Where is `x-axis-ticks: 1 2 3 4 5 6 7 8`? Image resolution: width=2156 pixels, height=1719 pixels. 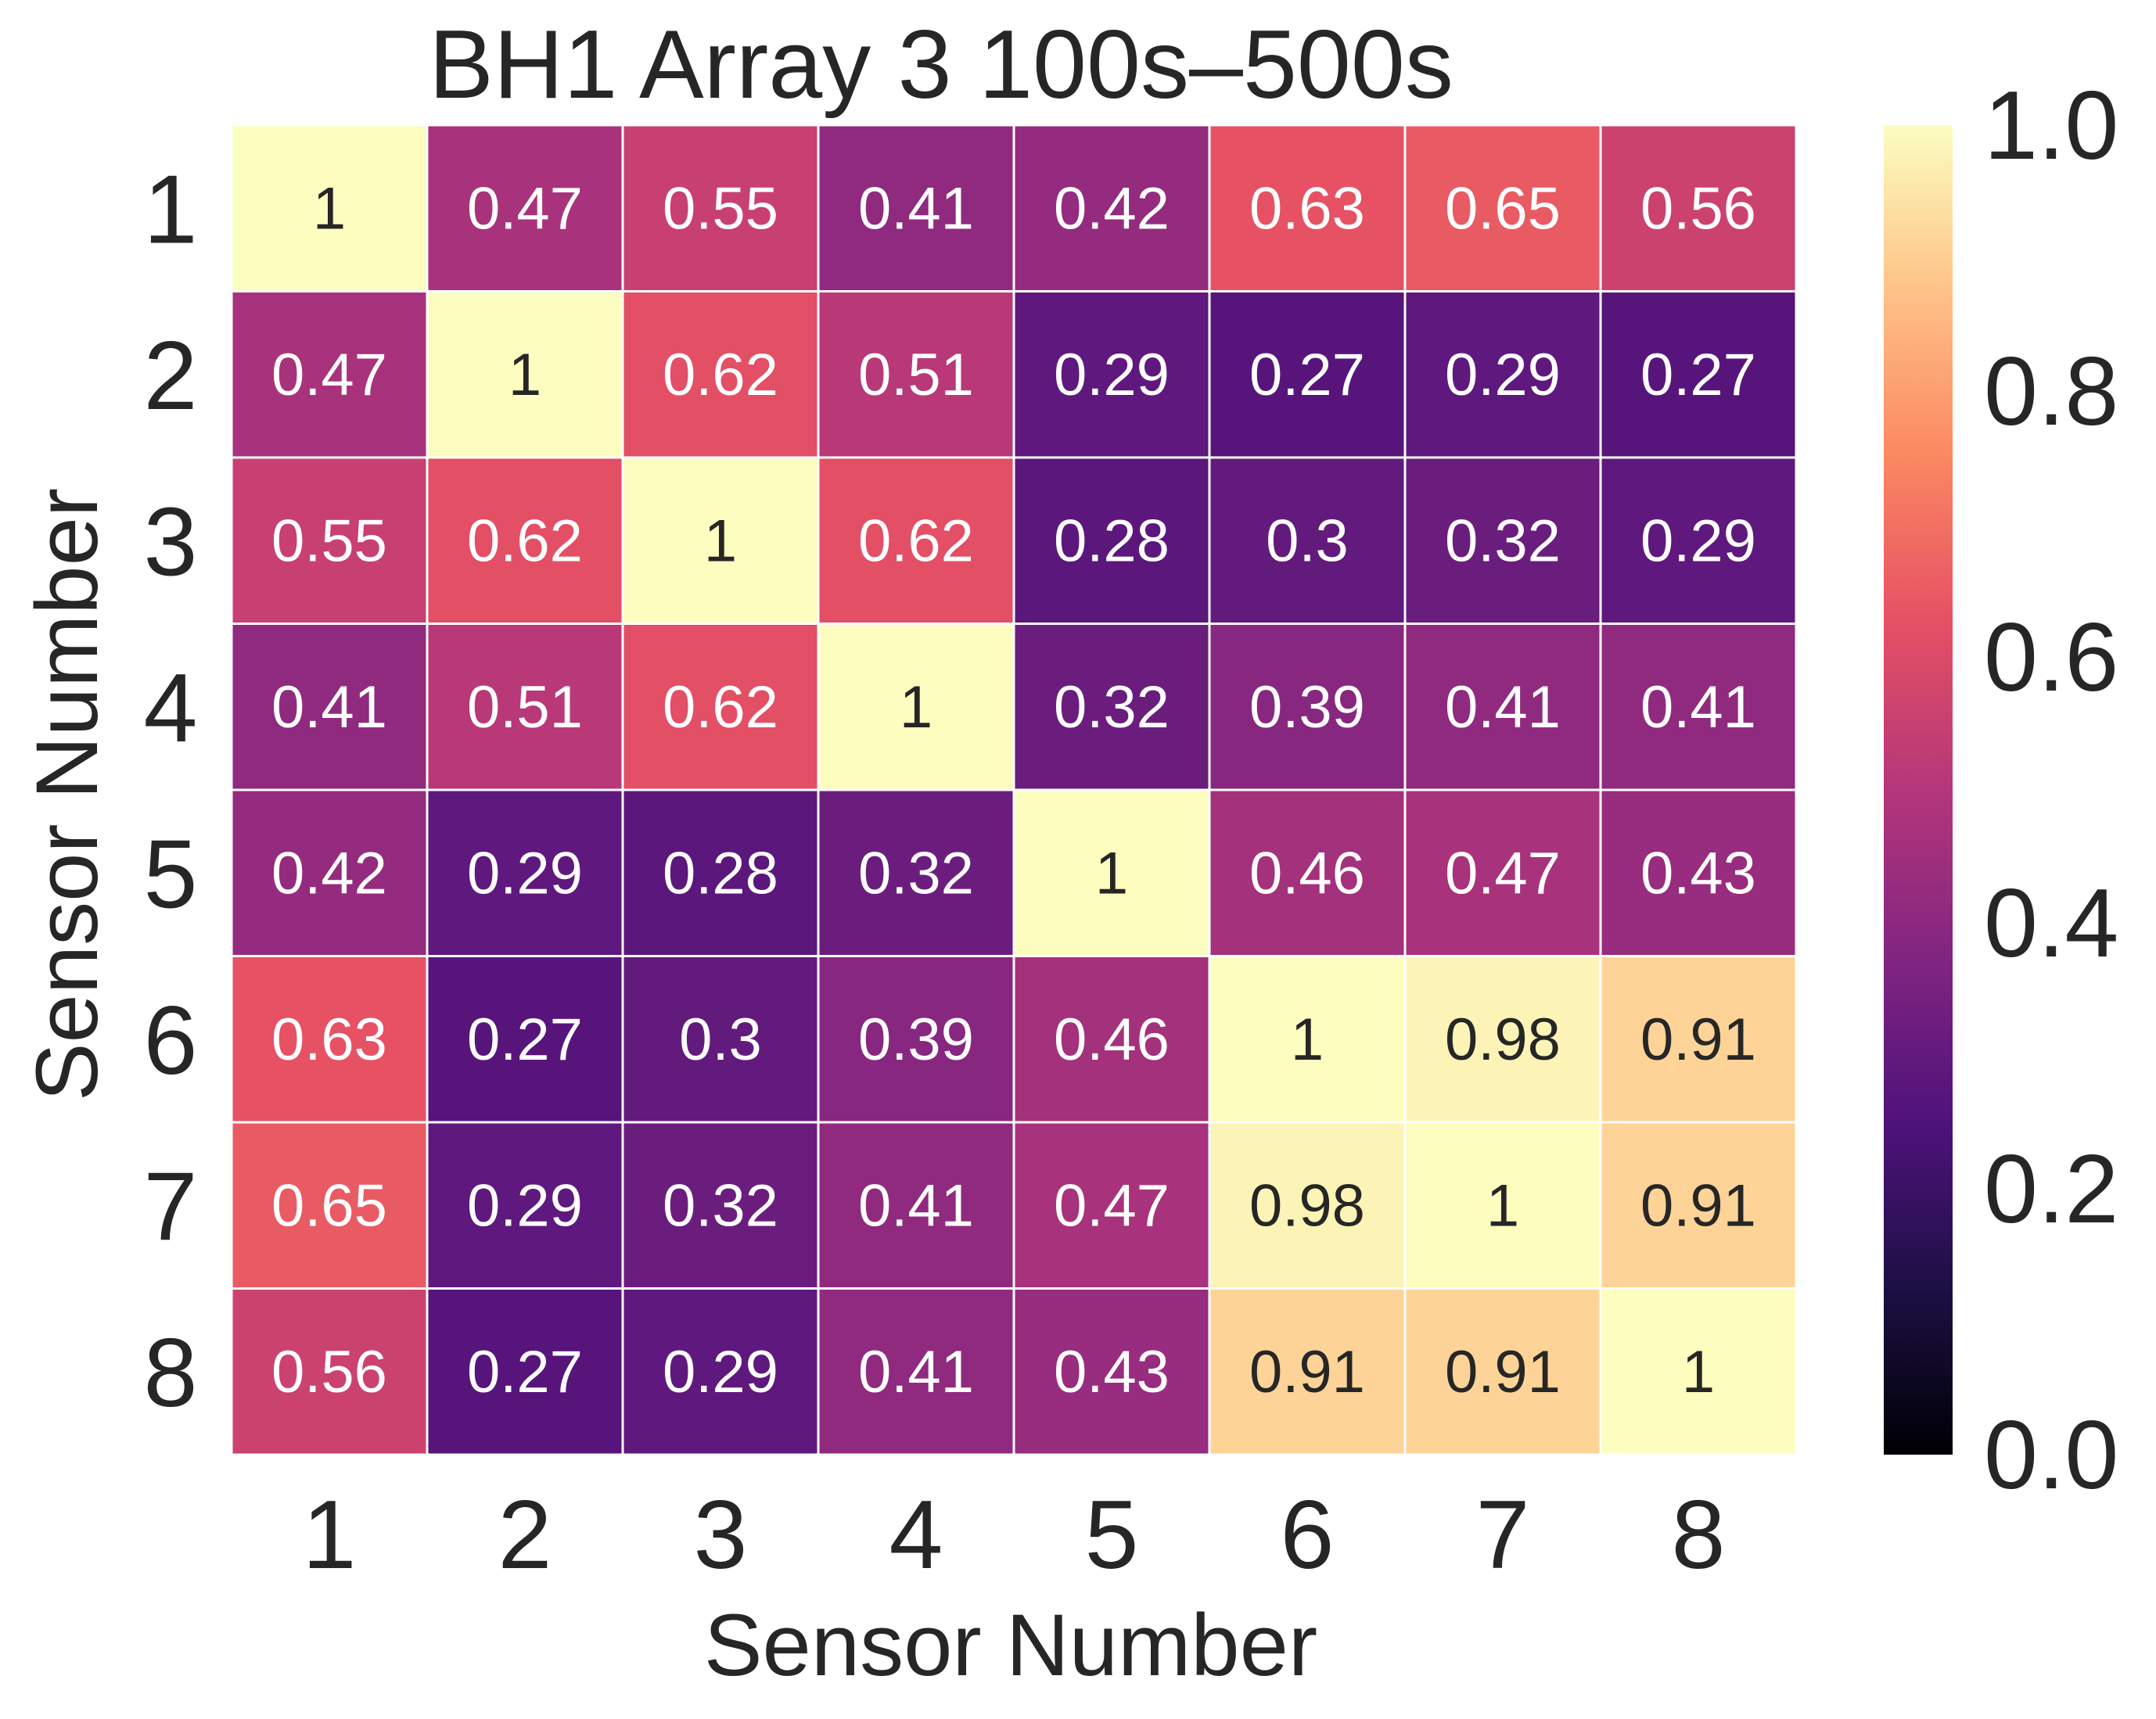
x-axis-ticks: 1 2 3 4 5 6 7 8 is located at coordinates (1014, 1535).